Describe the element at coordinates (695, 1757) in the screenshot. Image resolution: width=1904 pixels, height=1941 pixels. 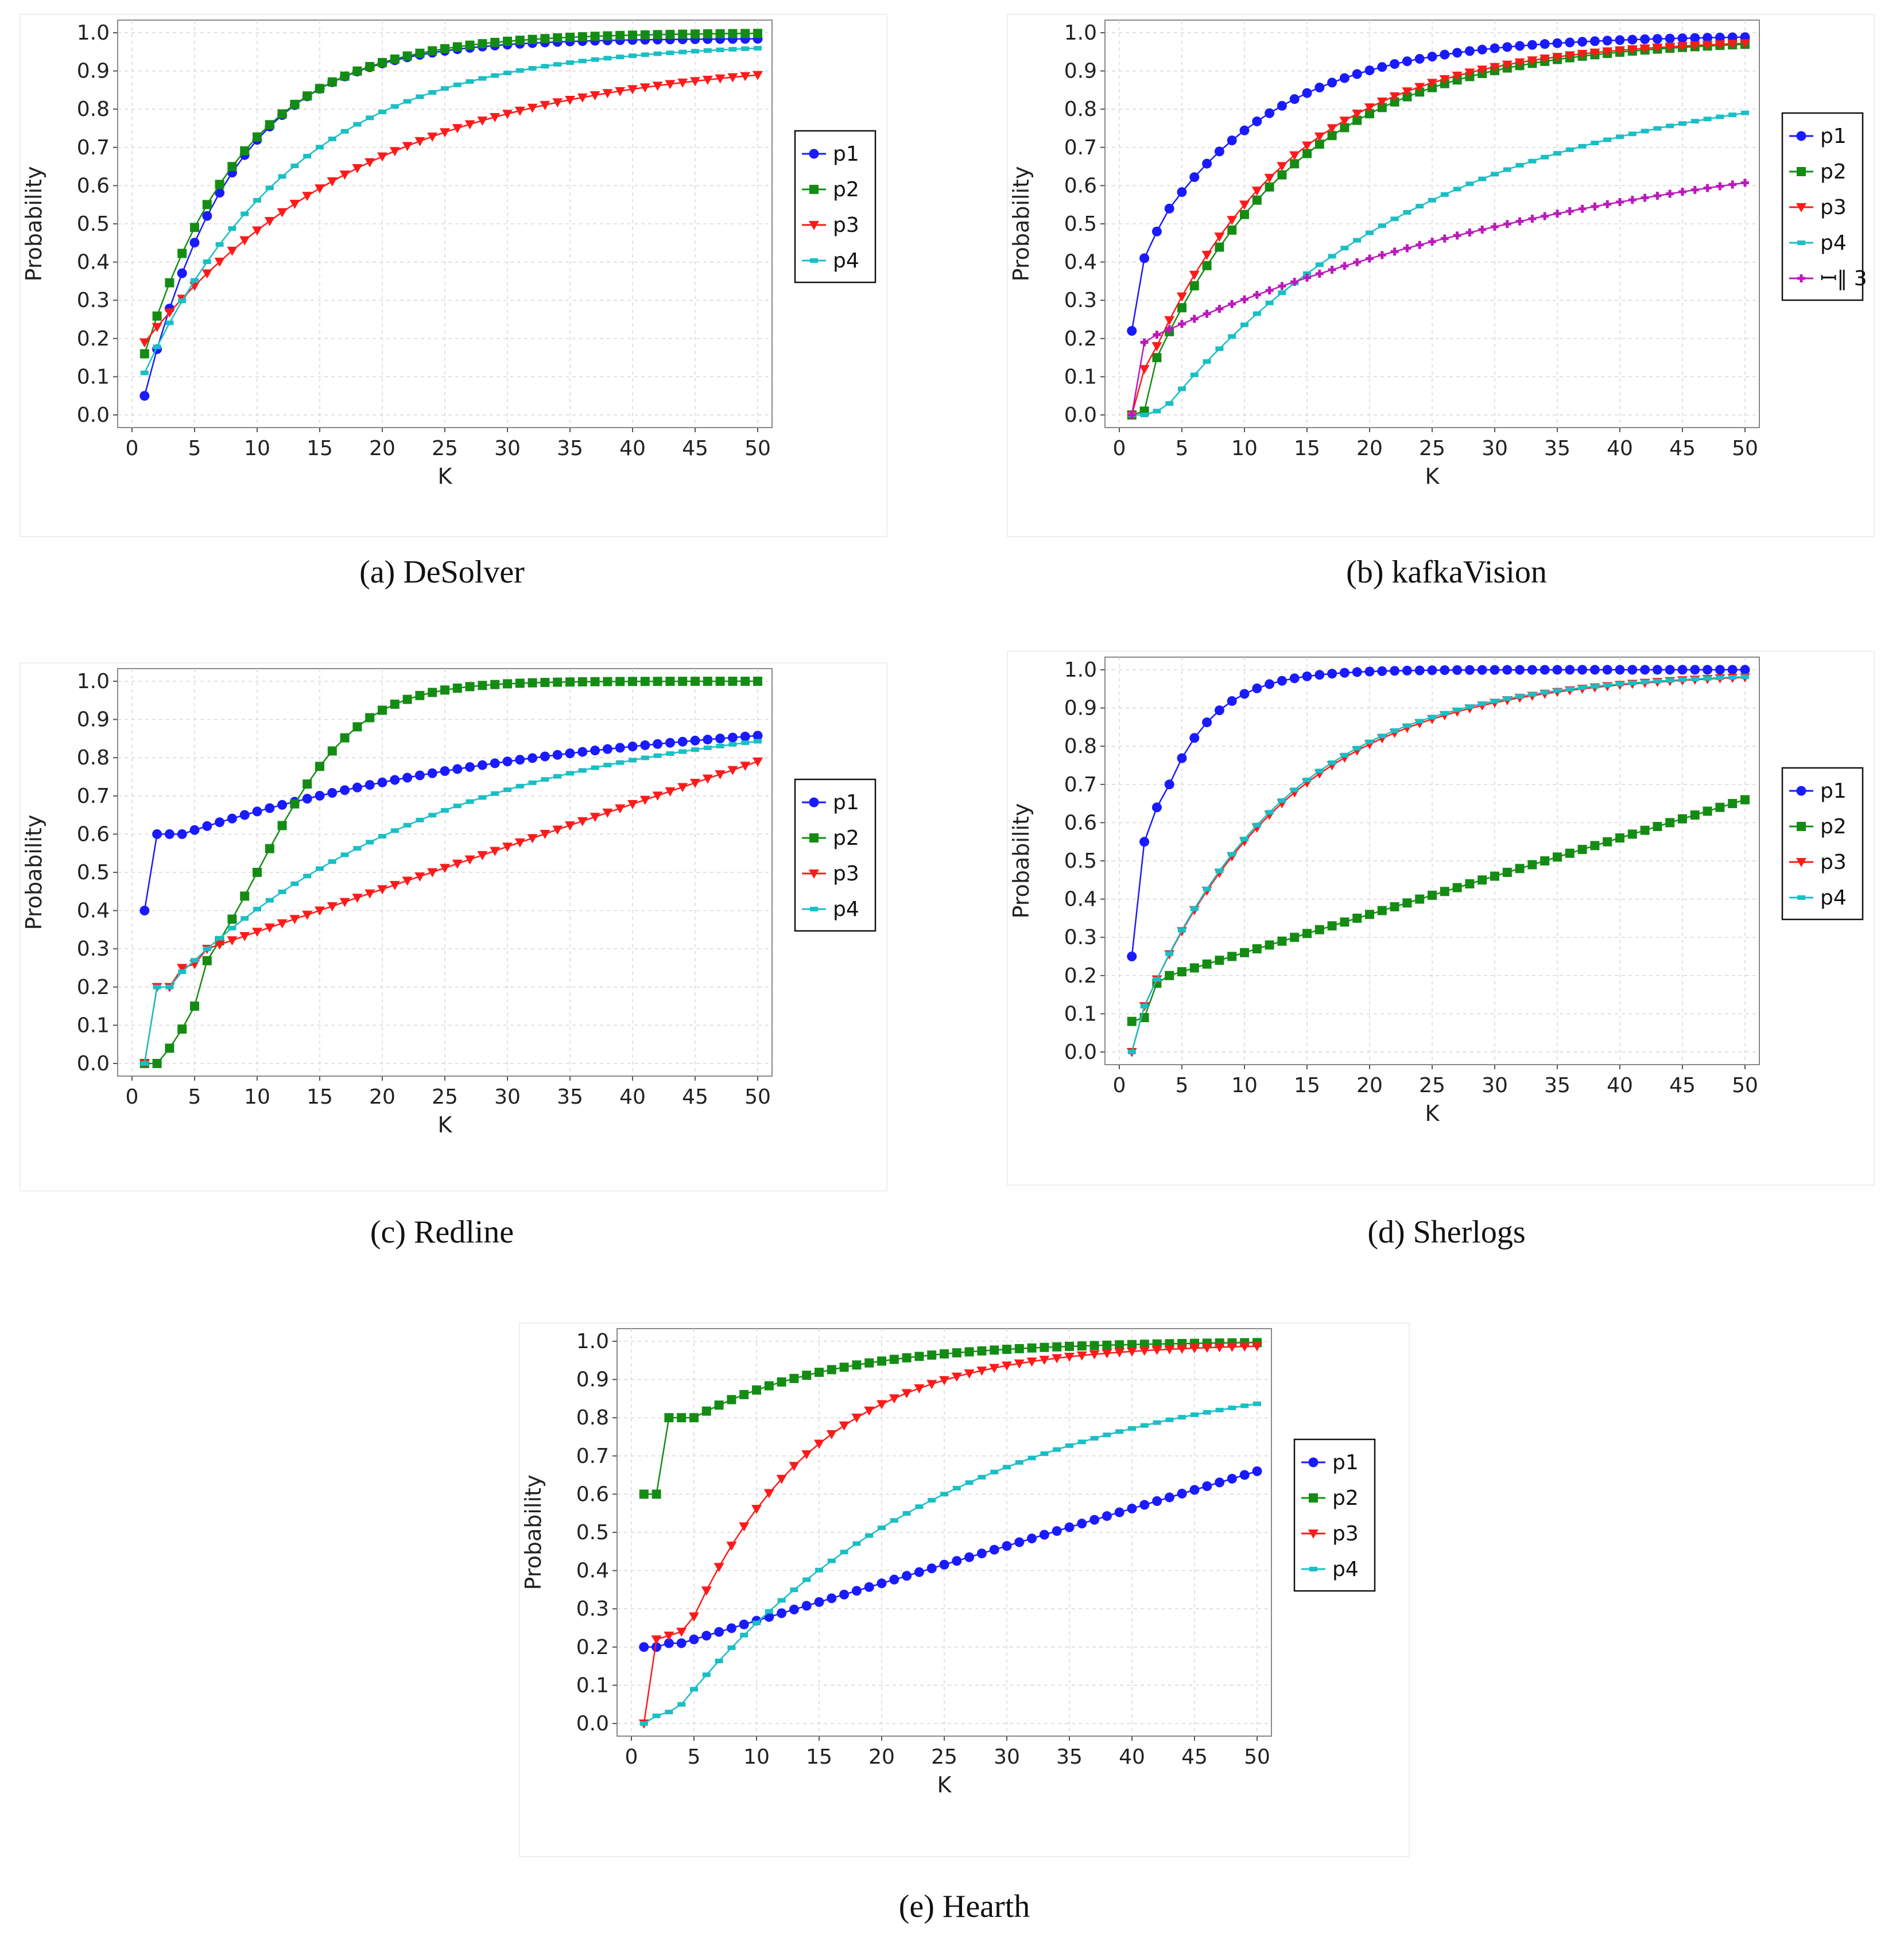
I see `x-tick-label: 5` at that location.